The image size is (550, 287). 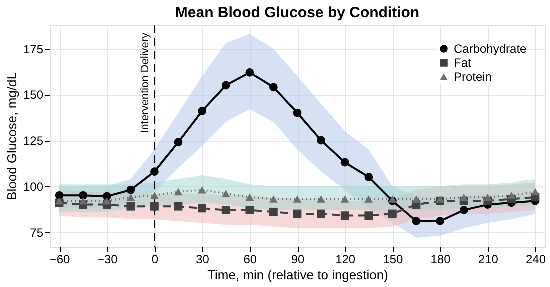 I want to click on x-tick-label: 180, so click(x=441, y=259).